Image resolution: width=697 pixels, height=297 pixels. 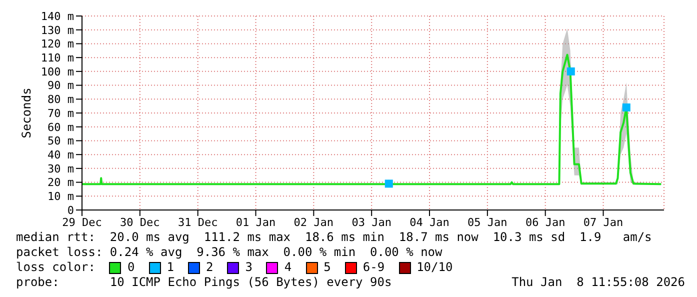 What do you see at coordinates (372, 222) in the screenshot?
I see `x-tick-label: 03 Jan` at bounding box center [372, 222].